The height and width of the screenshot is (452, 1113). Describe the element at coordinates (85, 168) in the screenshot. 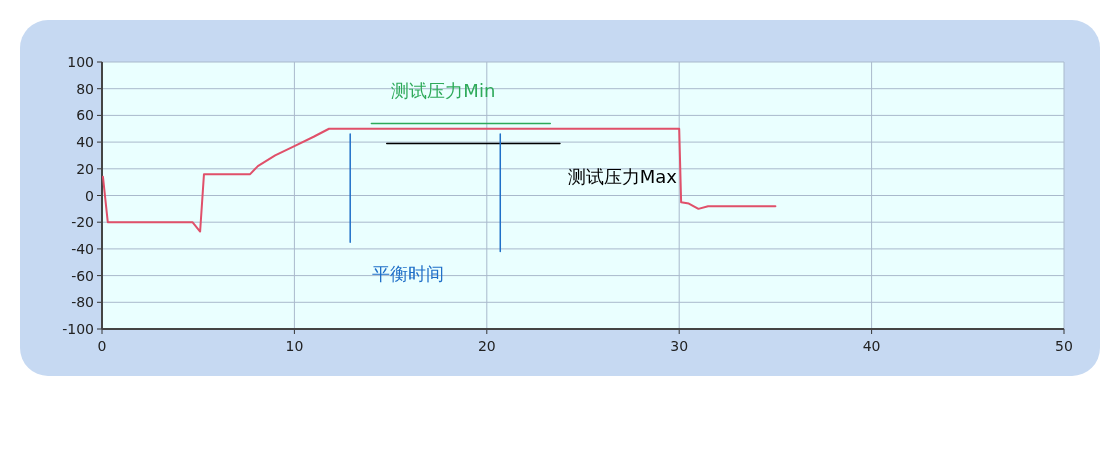

I see `y-tick-label: 20` at that location.